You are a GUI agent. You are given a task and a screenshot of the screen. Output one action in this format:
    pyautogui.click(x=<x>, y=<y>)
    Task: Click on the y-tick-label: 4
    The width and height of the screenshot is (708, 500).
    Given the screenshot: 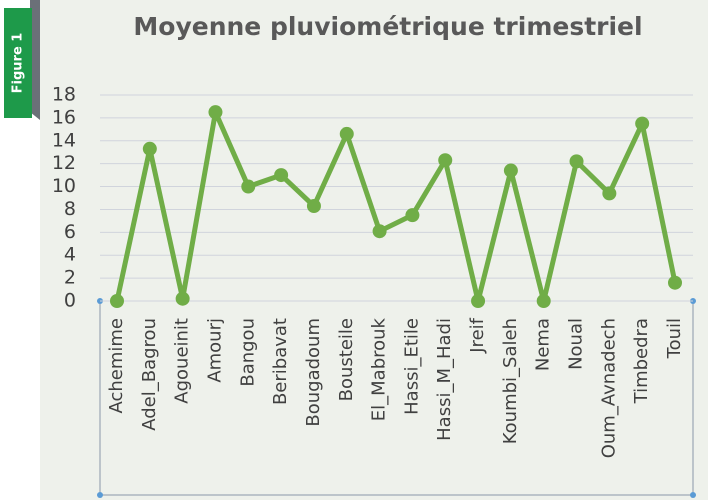 What is the action you would take?
    pyautogui.click(x=70, y=255)
    